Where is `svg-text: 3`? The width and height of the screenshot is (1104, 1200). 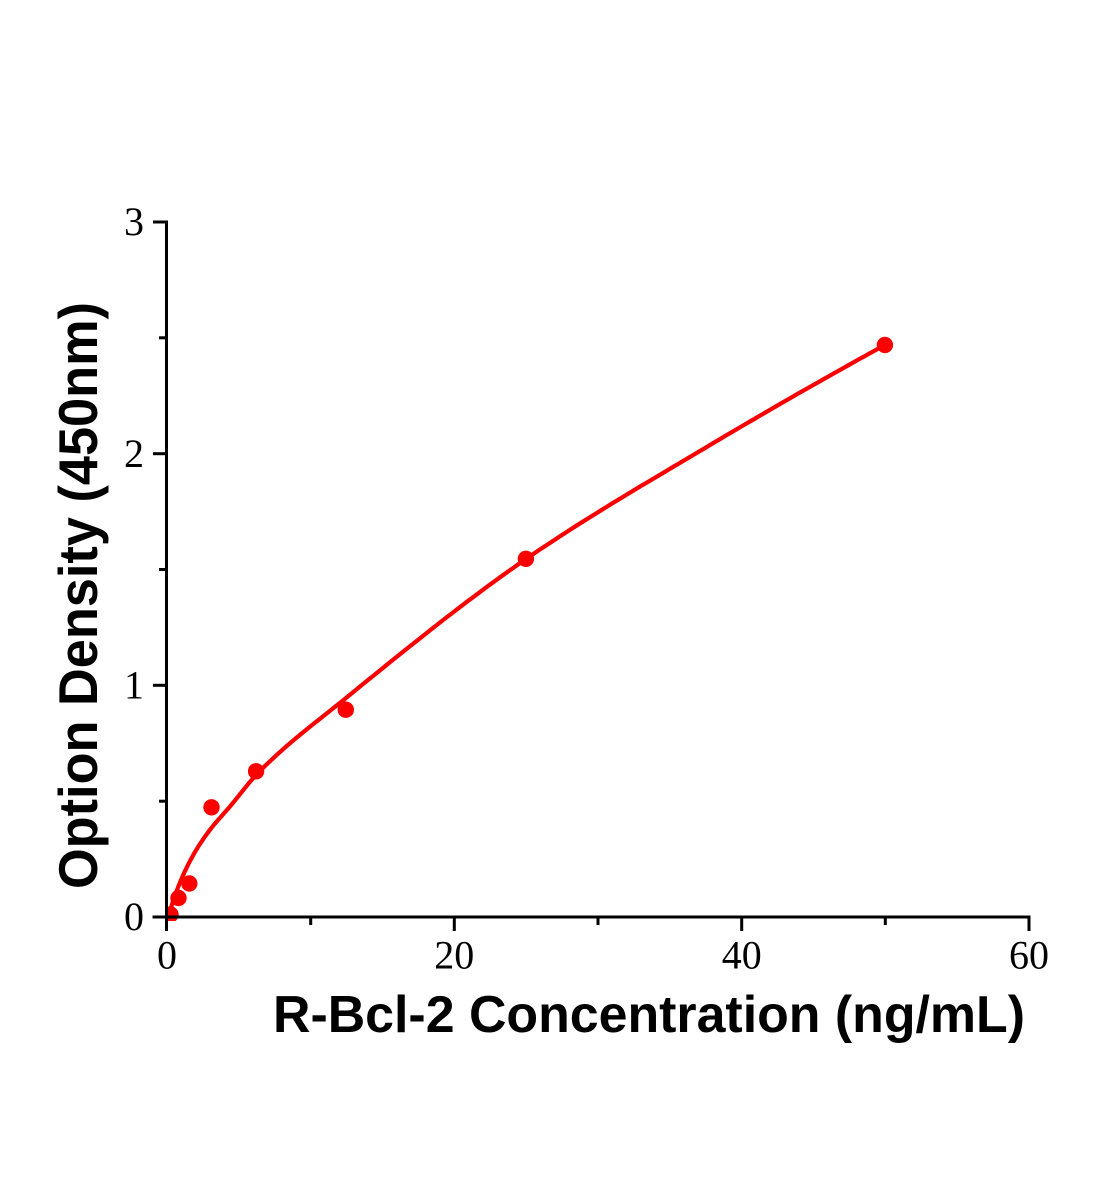
svg-text: 3 is located at coordinates (134, 221).